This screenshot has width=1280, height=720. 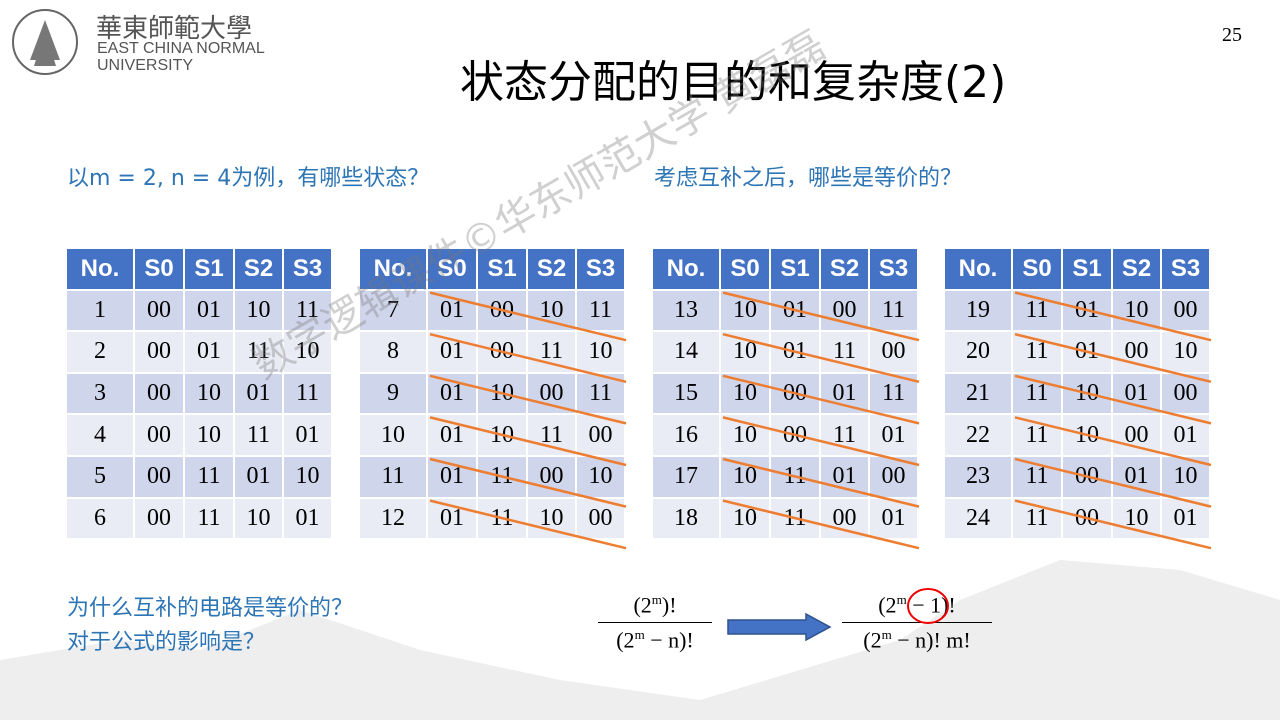 I want to click on formula: (2m − 1)! (2m − n)! m!, so click(x=917, y=623).